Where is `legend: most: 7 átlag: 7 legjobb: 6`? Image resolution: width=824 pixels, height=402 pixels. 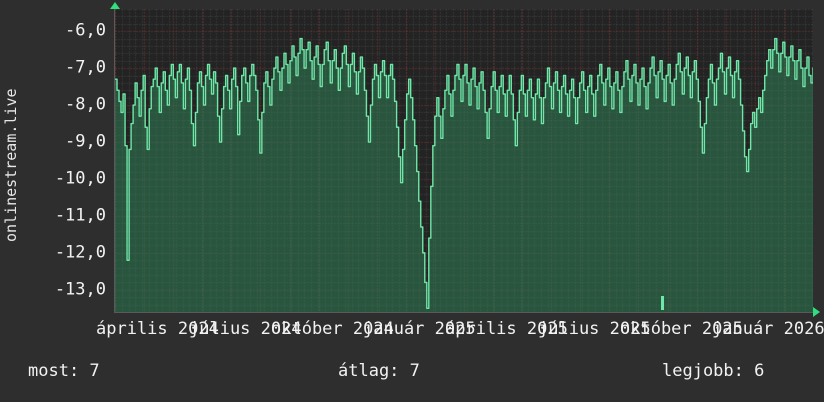 legend: most: 7 átlag: 7 legjobb: 6 is located at coordinates (412, 377).